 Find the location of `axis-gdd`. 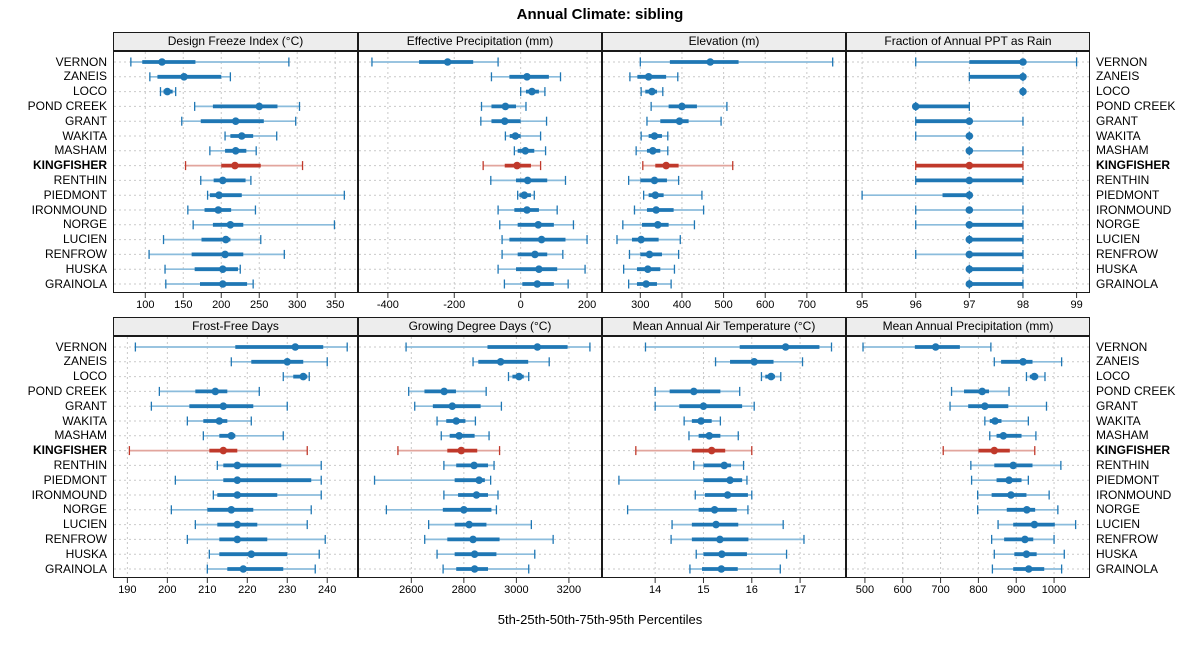

axis-gdd is located at coordinates (480, 581).